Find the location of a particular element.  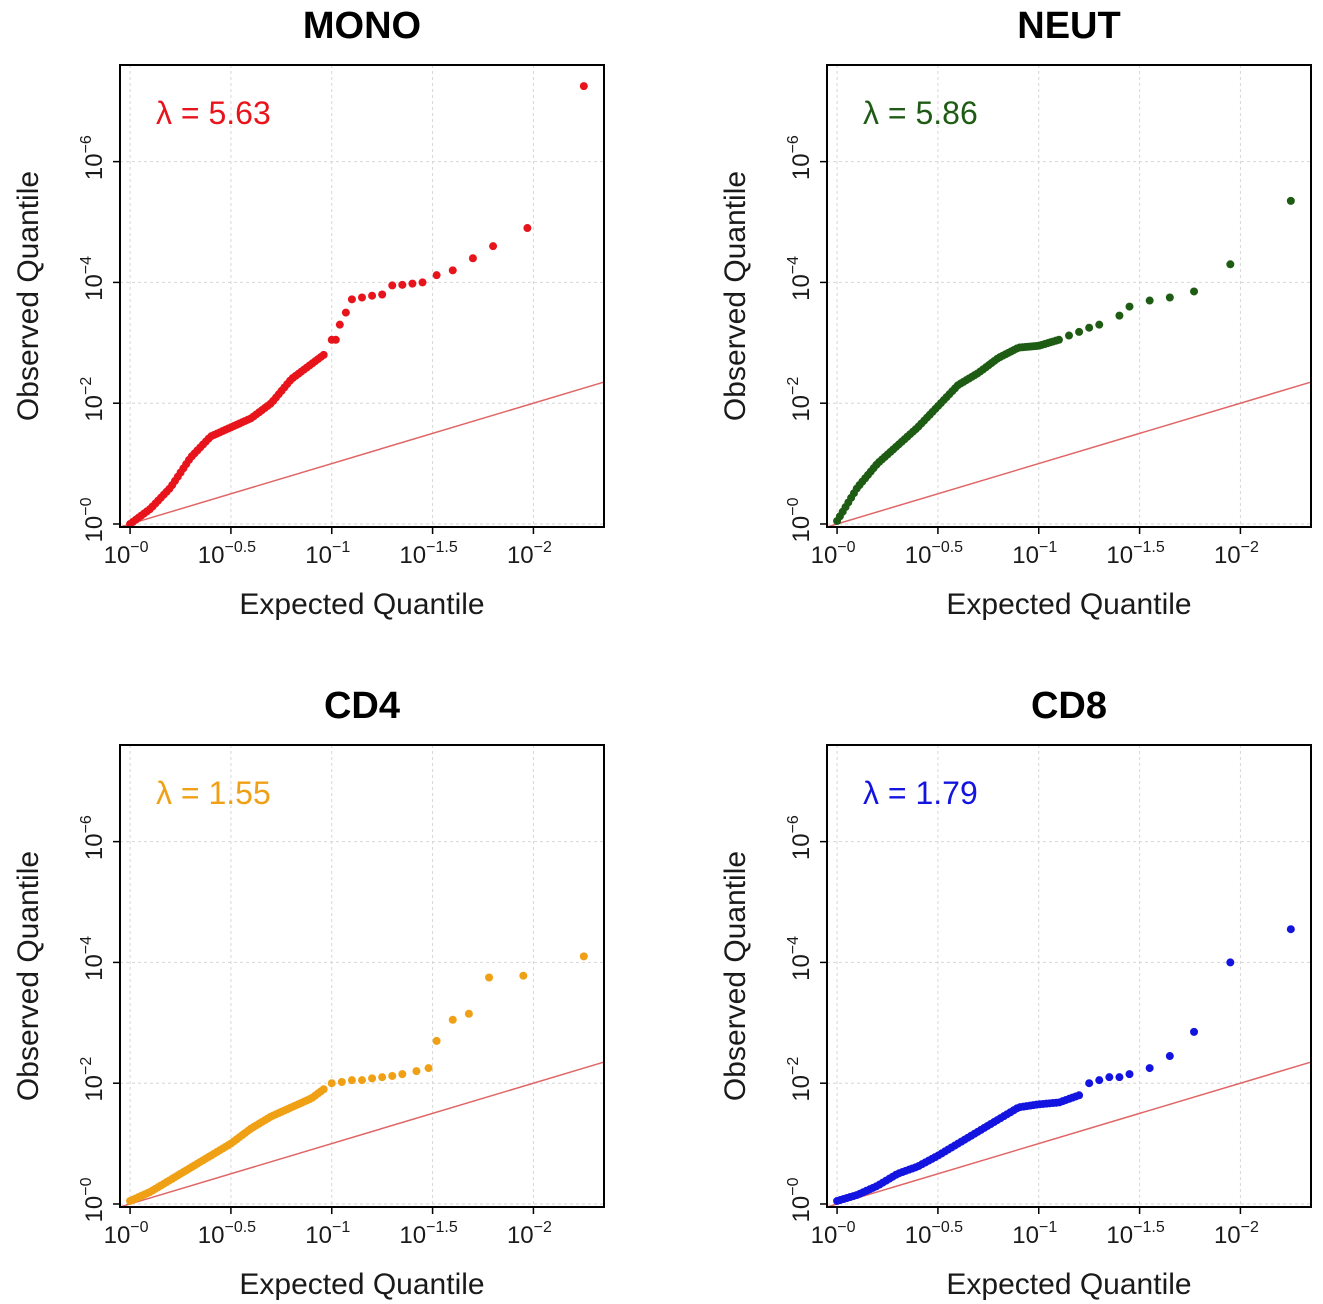

panel-title: CD8 is located at coordinates (1069, 706).